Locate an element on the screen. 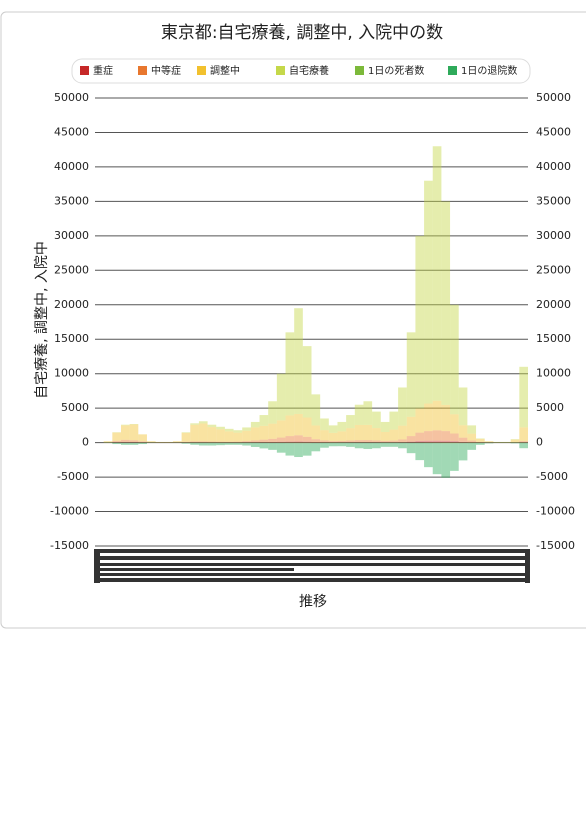 The image size is (586, 829). y-tick-label: 40000 is located at coordinates (71, 166).